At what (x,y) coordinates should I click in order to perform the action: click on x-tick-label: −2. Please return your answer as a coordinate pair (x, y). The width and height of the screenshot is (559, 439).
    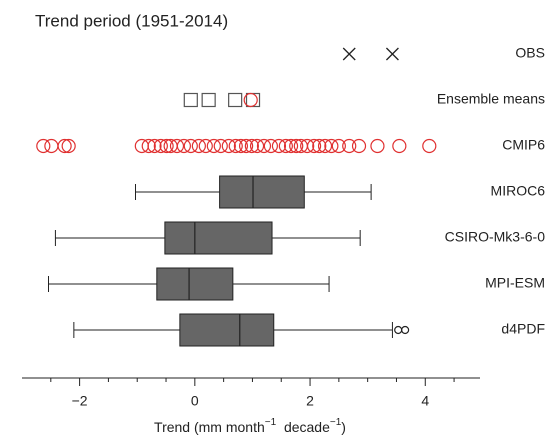
    Looking at the image, I should click on (80, 401).